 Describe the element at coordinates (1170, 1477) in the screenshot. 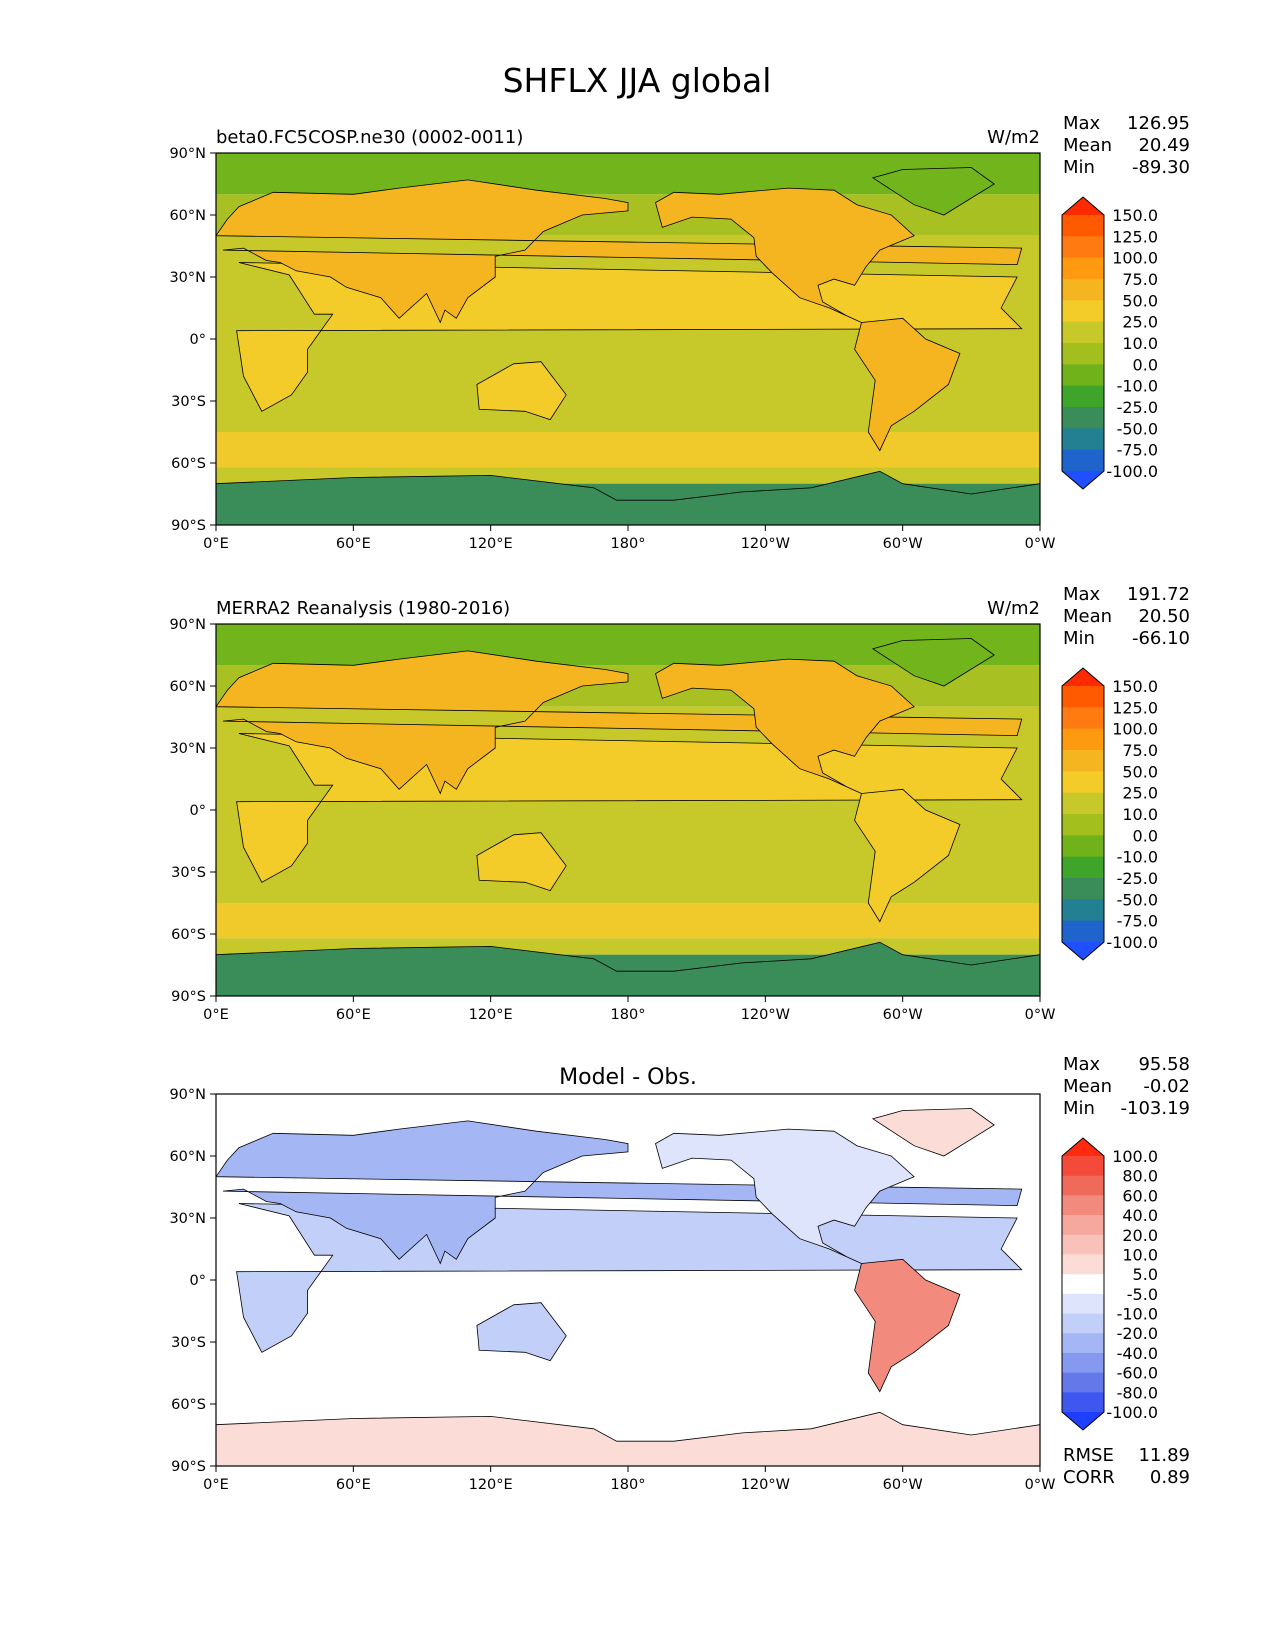

I see `footer-stat-value: 0.89` at that location.